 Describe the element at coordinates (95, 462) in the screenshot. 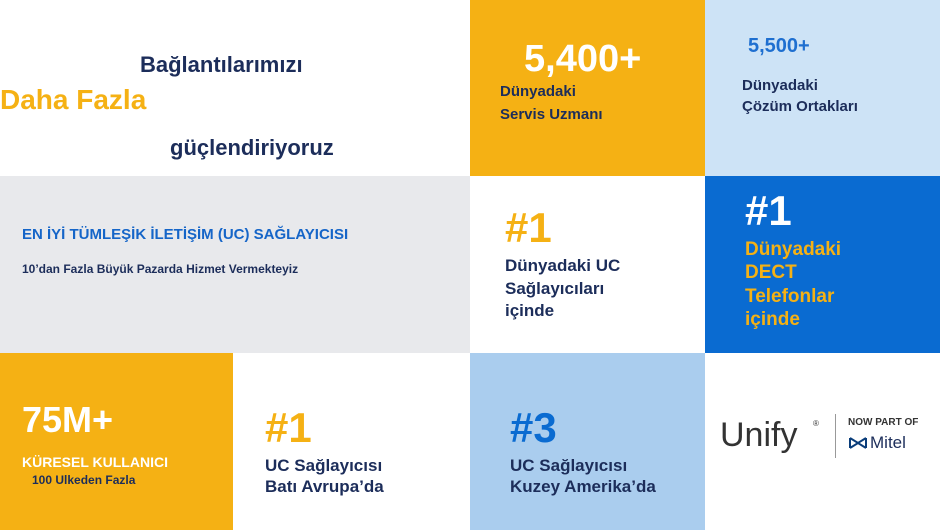

I see `tile-title: KÜRESEL KULLANICI` at that location.